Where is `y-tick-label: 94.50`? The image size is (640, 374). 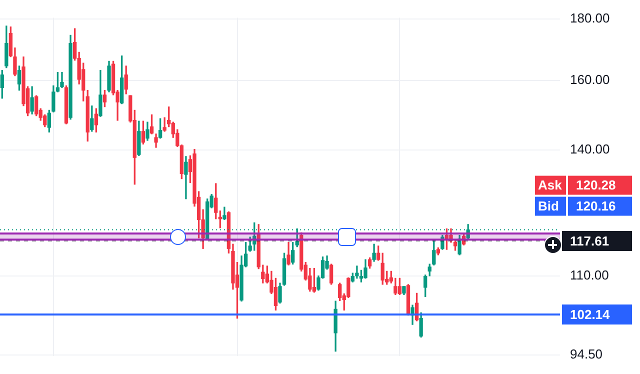
y-tick-label: 94.50 is located at coordinates (586, 354).